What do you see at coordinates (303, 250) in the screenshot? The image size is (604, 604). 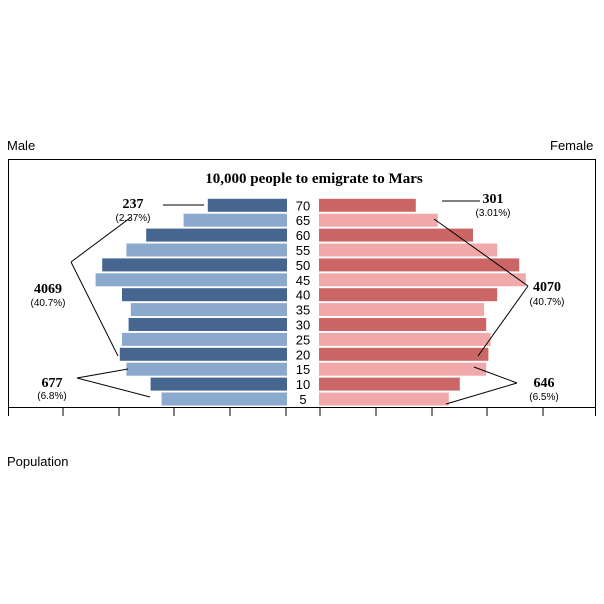 I see `age-label-55: 55` at bounding box center [303, 250].